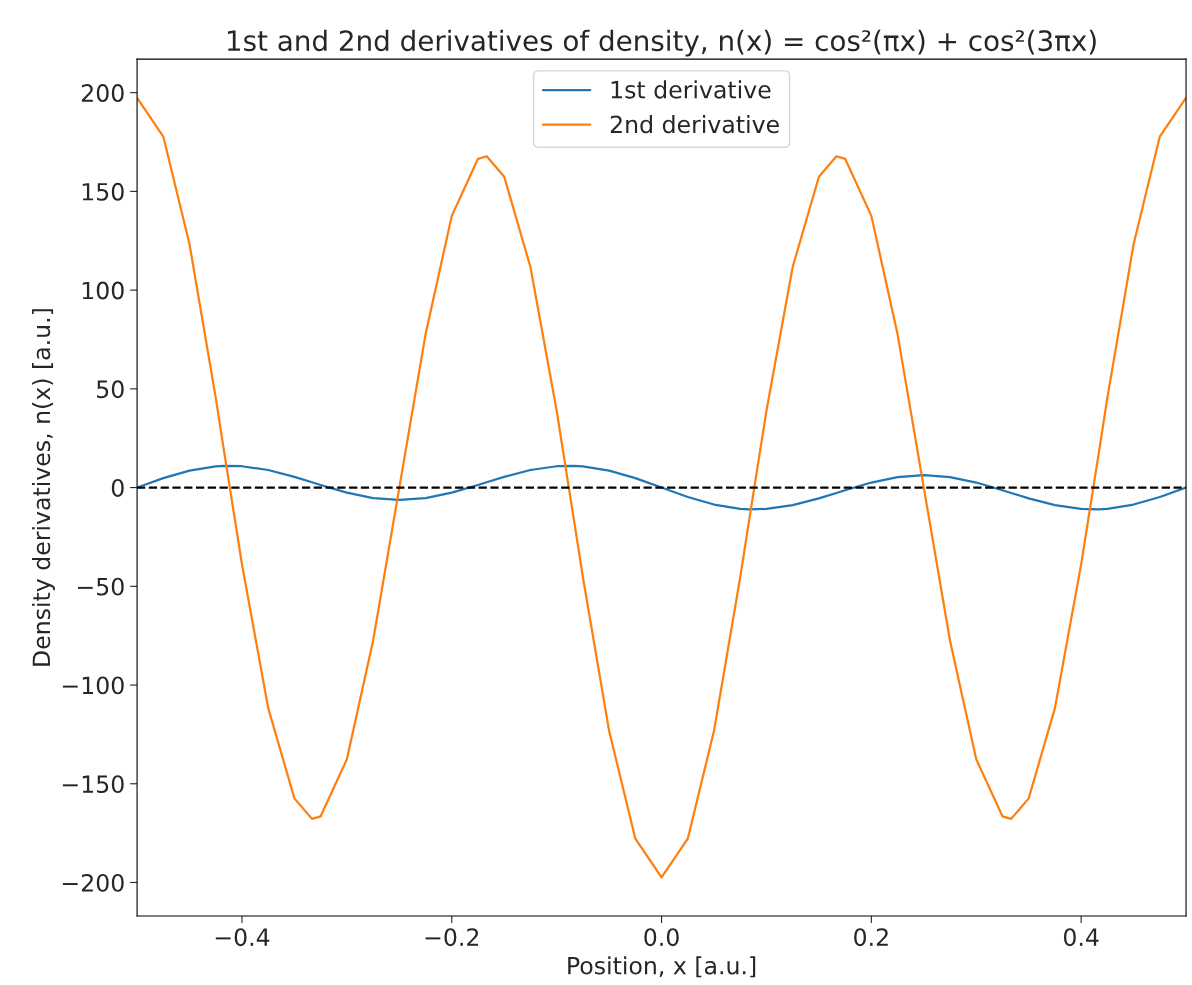  Describe the element at coordinates (43, 487) in the screenshot. I see `y-axis-title: Density derivatives, n(x) [a.u.]` at that location.